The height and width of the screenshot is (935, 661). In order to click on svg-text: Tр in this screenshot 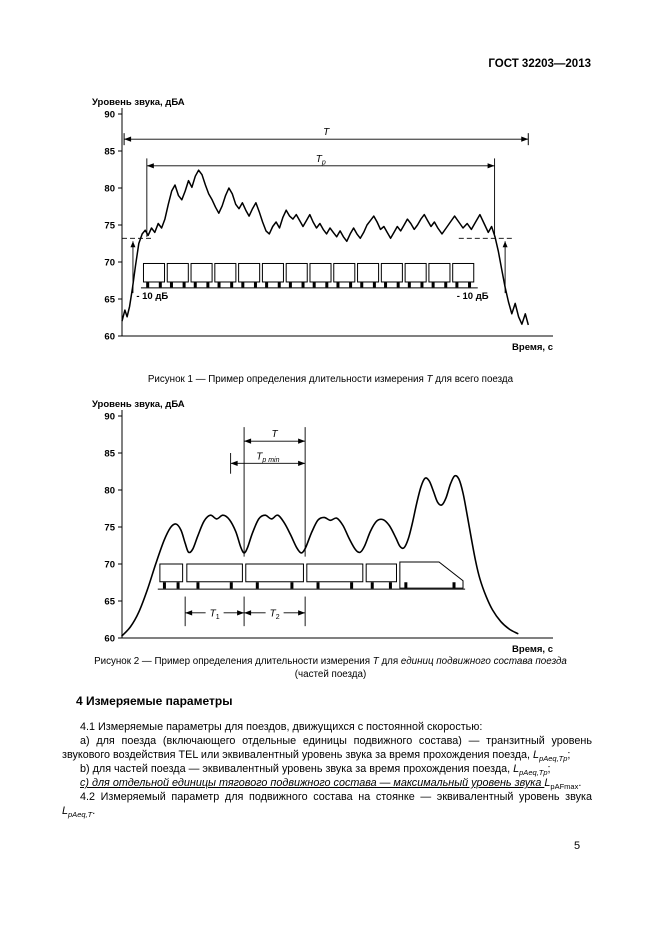, I will do `click(321, 160)`.